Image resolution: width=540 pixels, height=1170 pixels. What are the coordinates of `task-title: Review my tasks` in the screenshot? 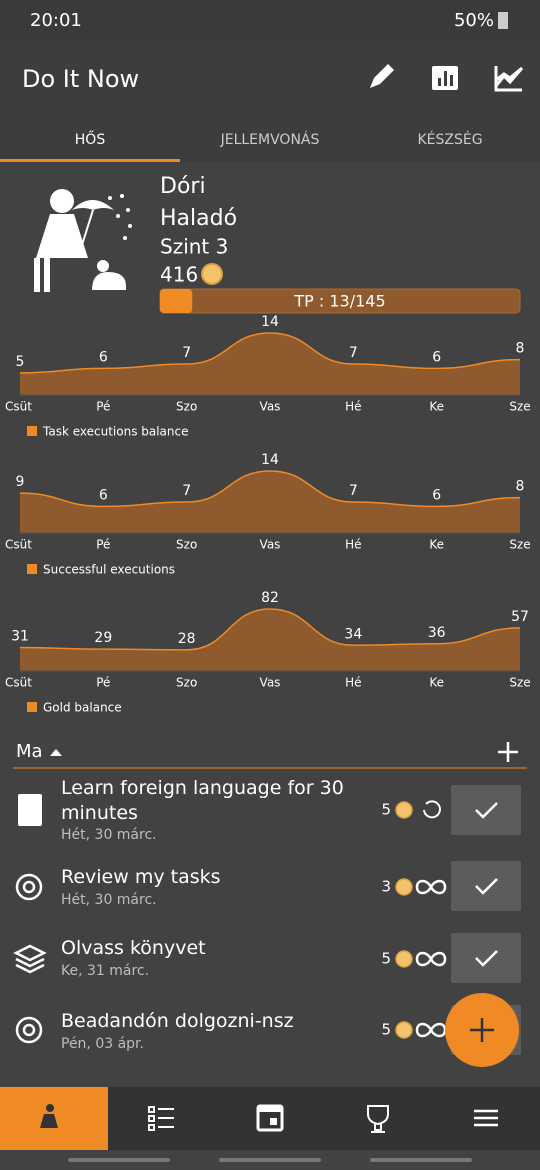 It's located at (141, 877).